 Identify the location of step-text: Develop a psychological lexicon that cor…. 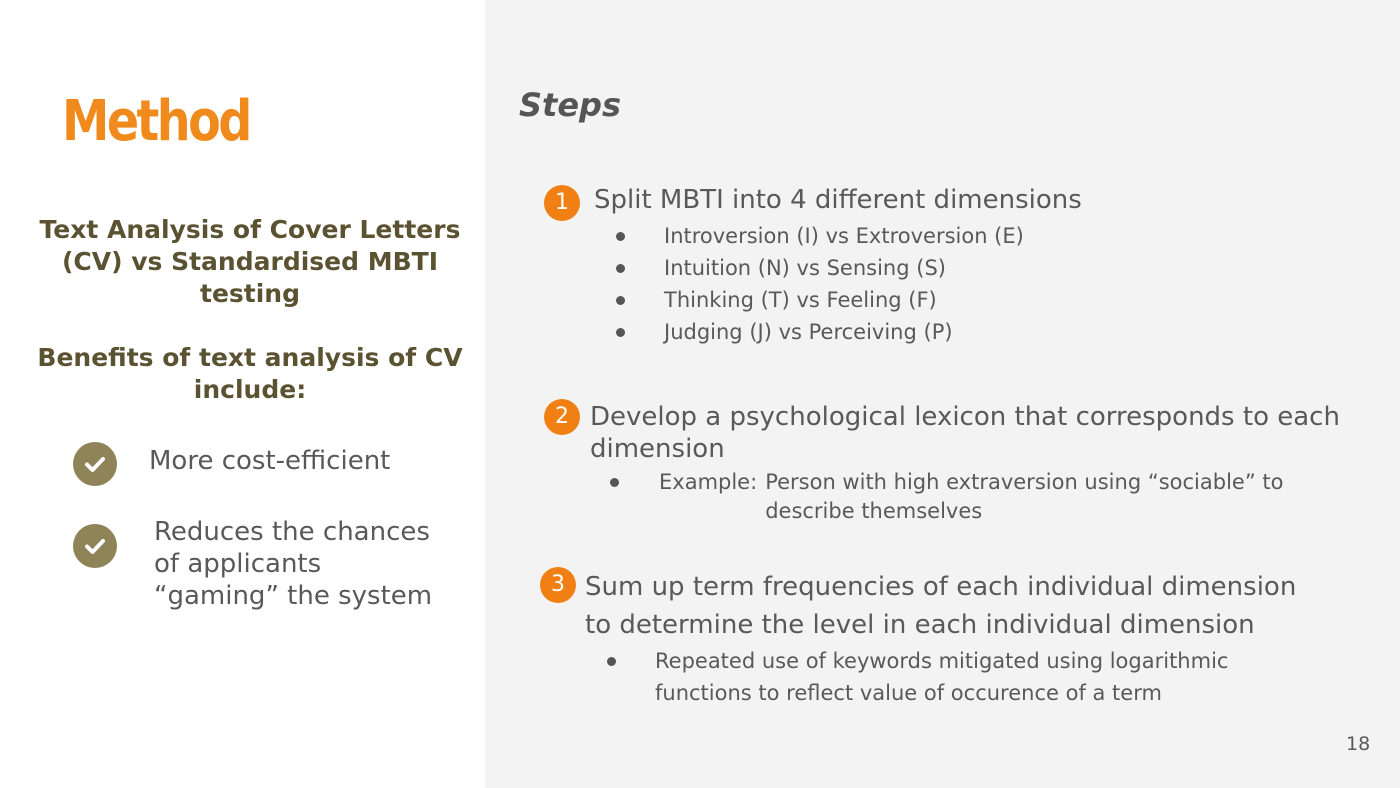
(965, 433).